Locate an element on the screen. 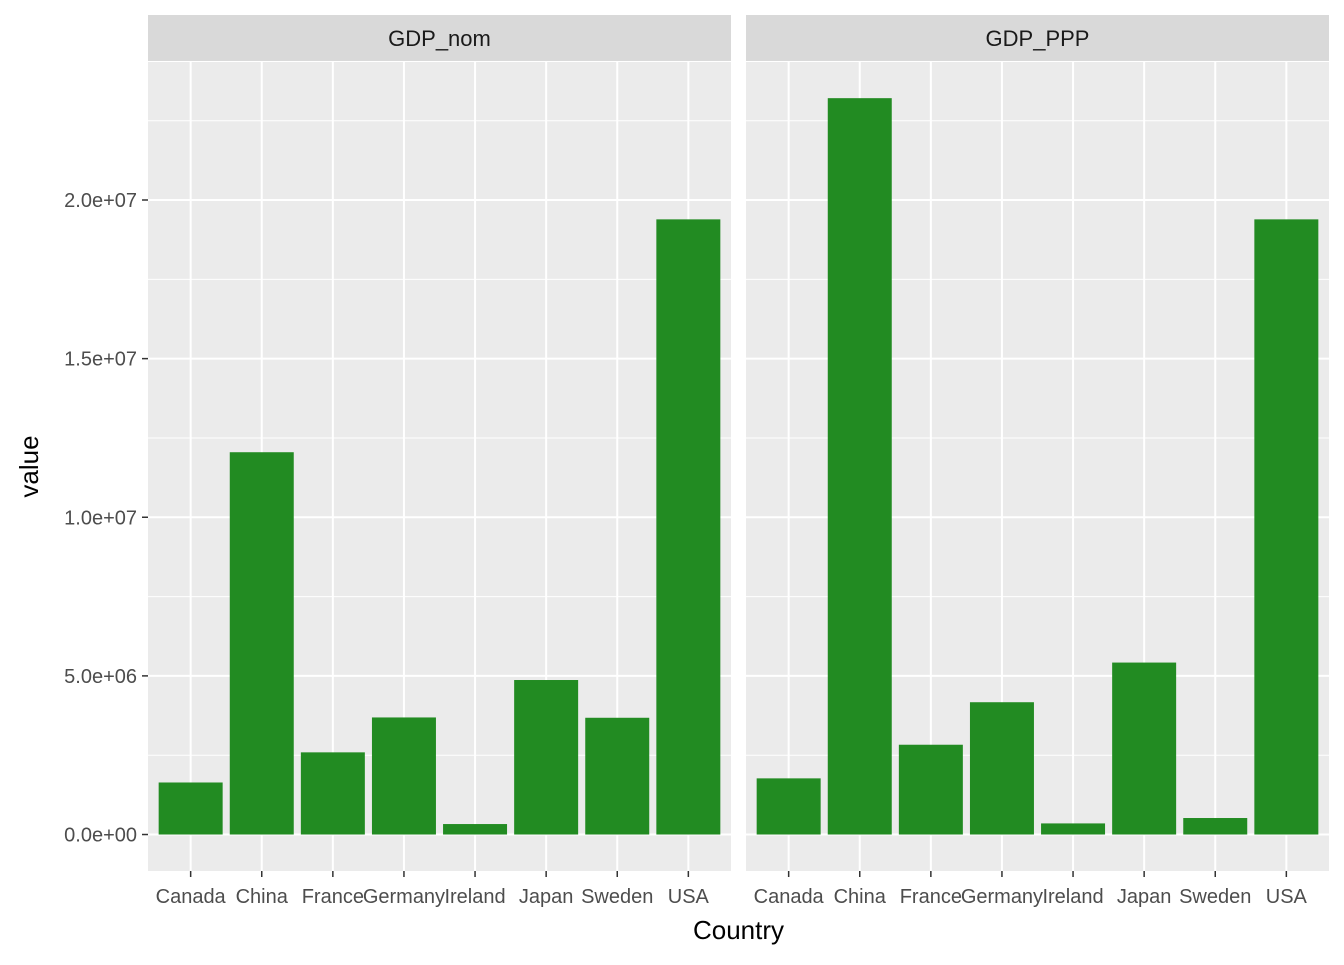  y-tick-label: 2.0e+07 is located at coordinates (100, 201).